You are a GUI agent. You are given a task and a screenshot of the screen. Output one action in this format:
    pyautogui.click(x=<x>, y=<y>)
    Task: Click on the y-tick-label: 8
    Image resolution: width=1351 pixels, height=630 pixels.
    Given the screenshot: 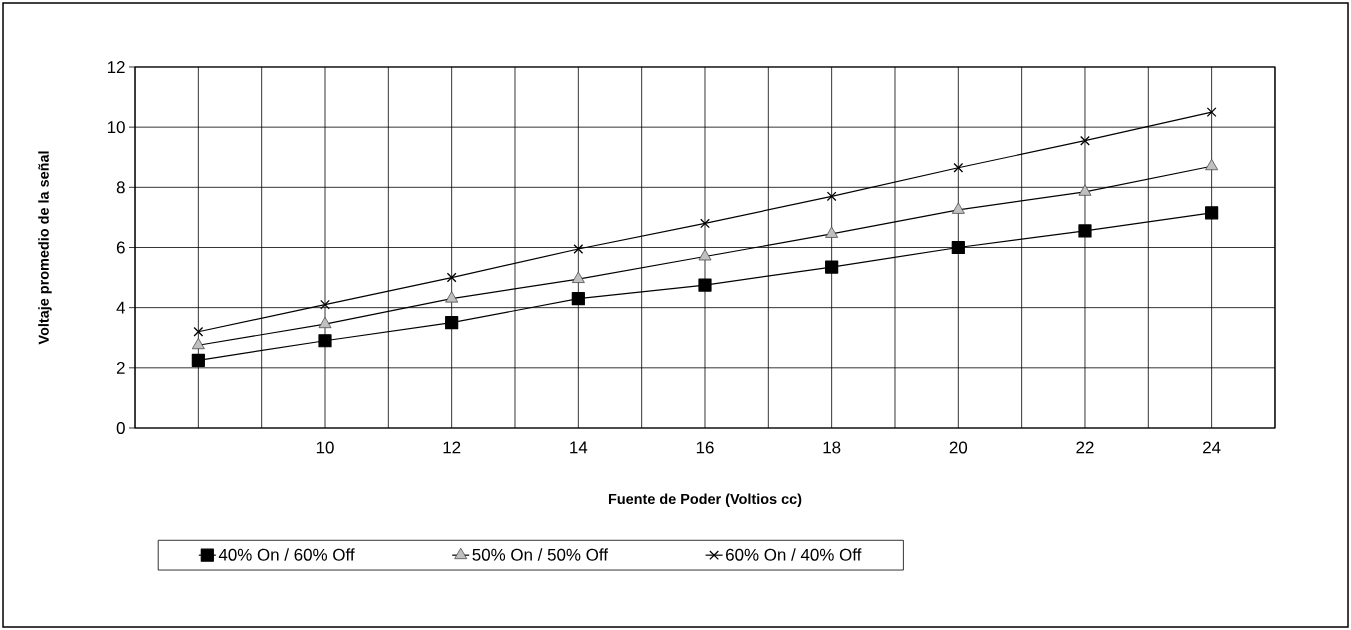 What is the action you would take?
    pyautogui.click(x=120, y=187)
    